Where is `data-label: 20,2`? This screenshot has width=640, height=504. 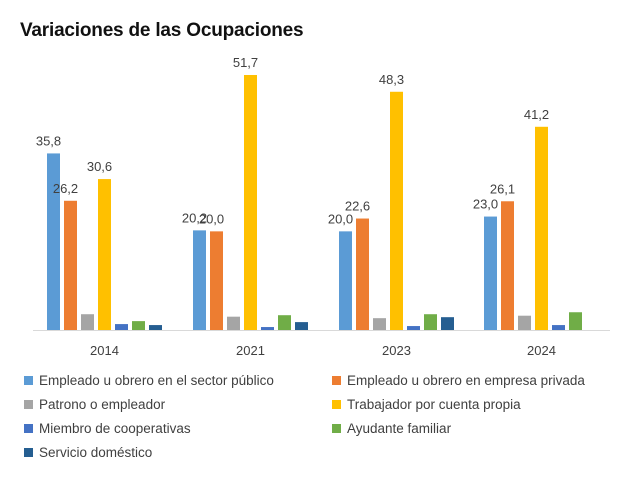 data-label: 20,2 is located at coordinates (194, 217).